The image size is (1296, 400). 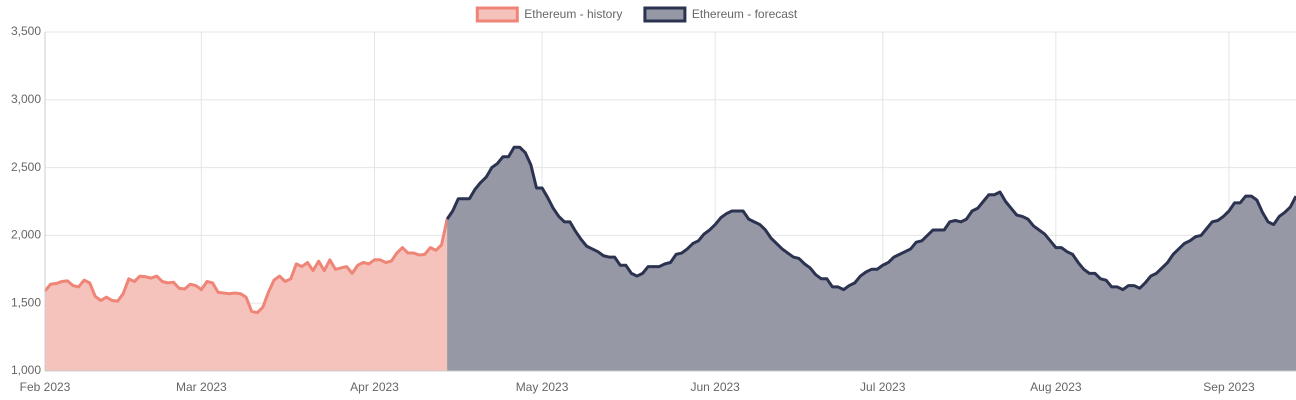 I want to click on area, so click(x=246, y=295).